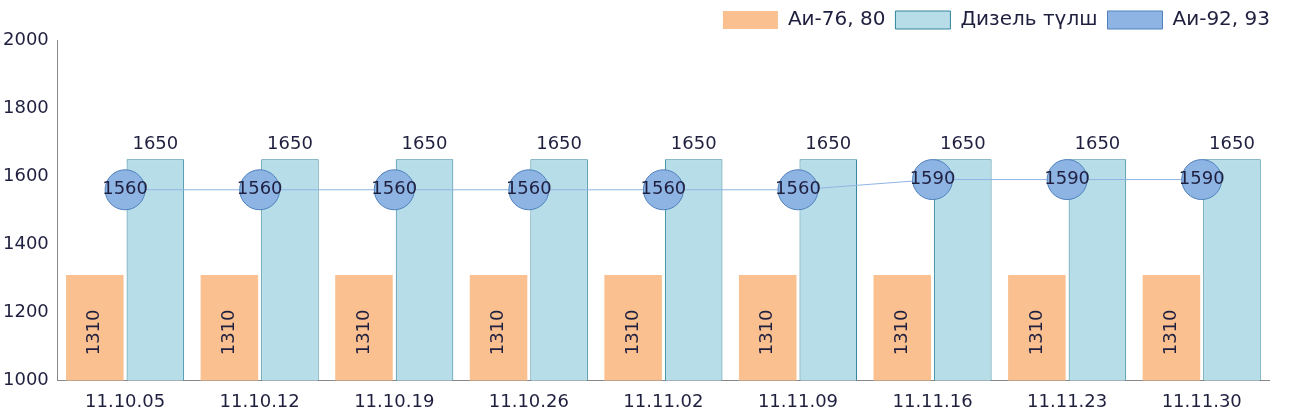  Describe the element at coordinates (528, 400) in the screenshot. I see `x-tick-label: 11.10.26` at that location.